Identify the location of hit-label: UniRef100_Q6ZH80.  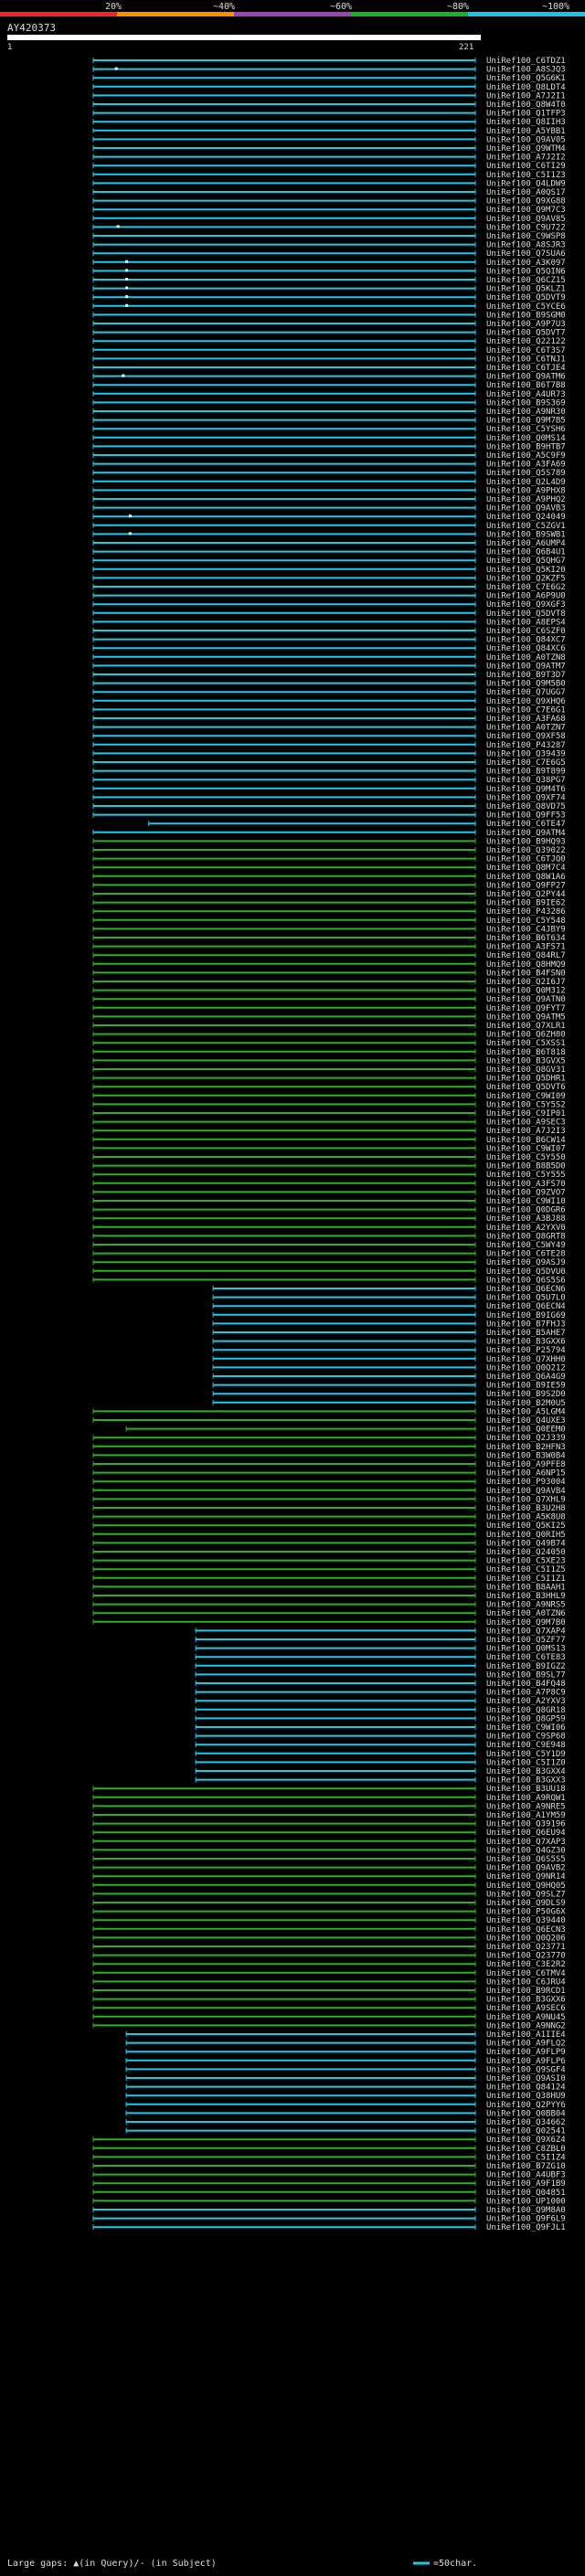
(526, 1035).